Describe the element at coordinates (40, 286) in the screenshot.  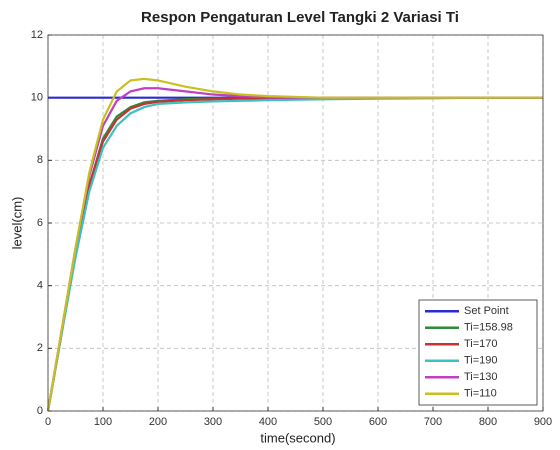
I see `y-tick-label: 4` at that location.